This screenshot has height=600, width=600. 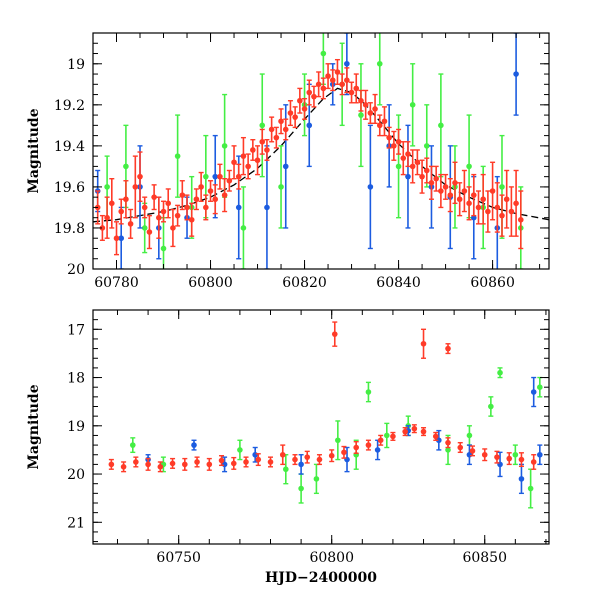 What do you see at coordinates (69, 106) in the screenshot?
I see `y-tick-label: 19.2` at bounding box center [69, 106].